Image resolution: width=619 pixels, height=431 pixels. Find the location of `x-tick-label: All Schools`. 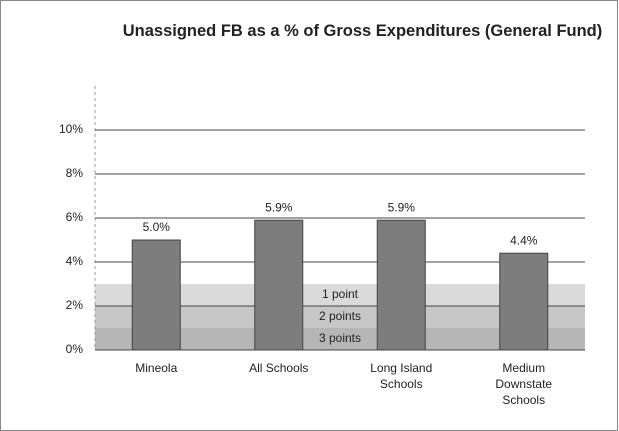

x-tick-label: All Schools is located at coordinates (279, 368).